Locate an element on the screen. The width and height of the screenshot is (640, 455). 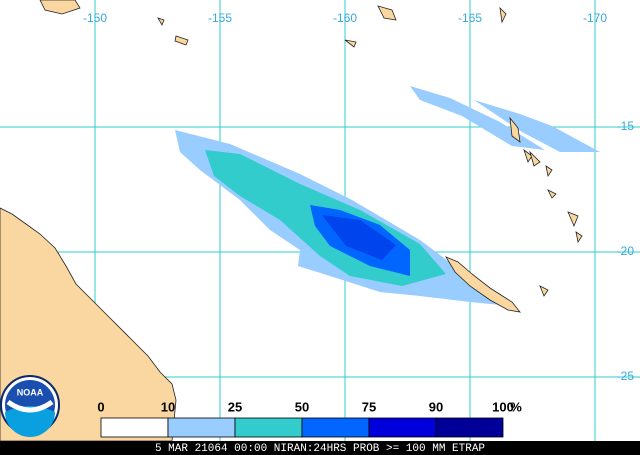
legend: 0 10 25 50 75 90 100% is located at coordinates (309, 418).